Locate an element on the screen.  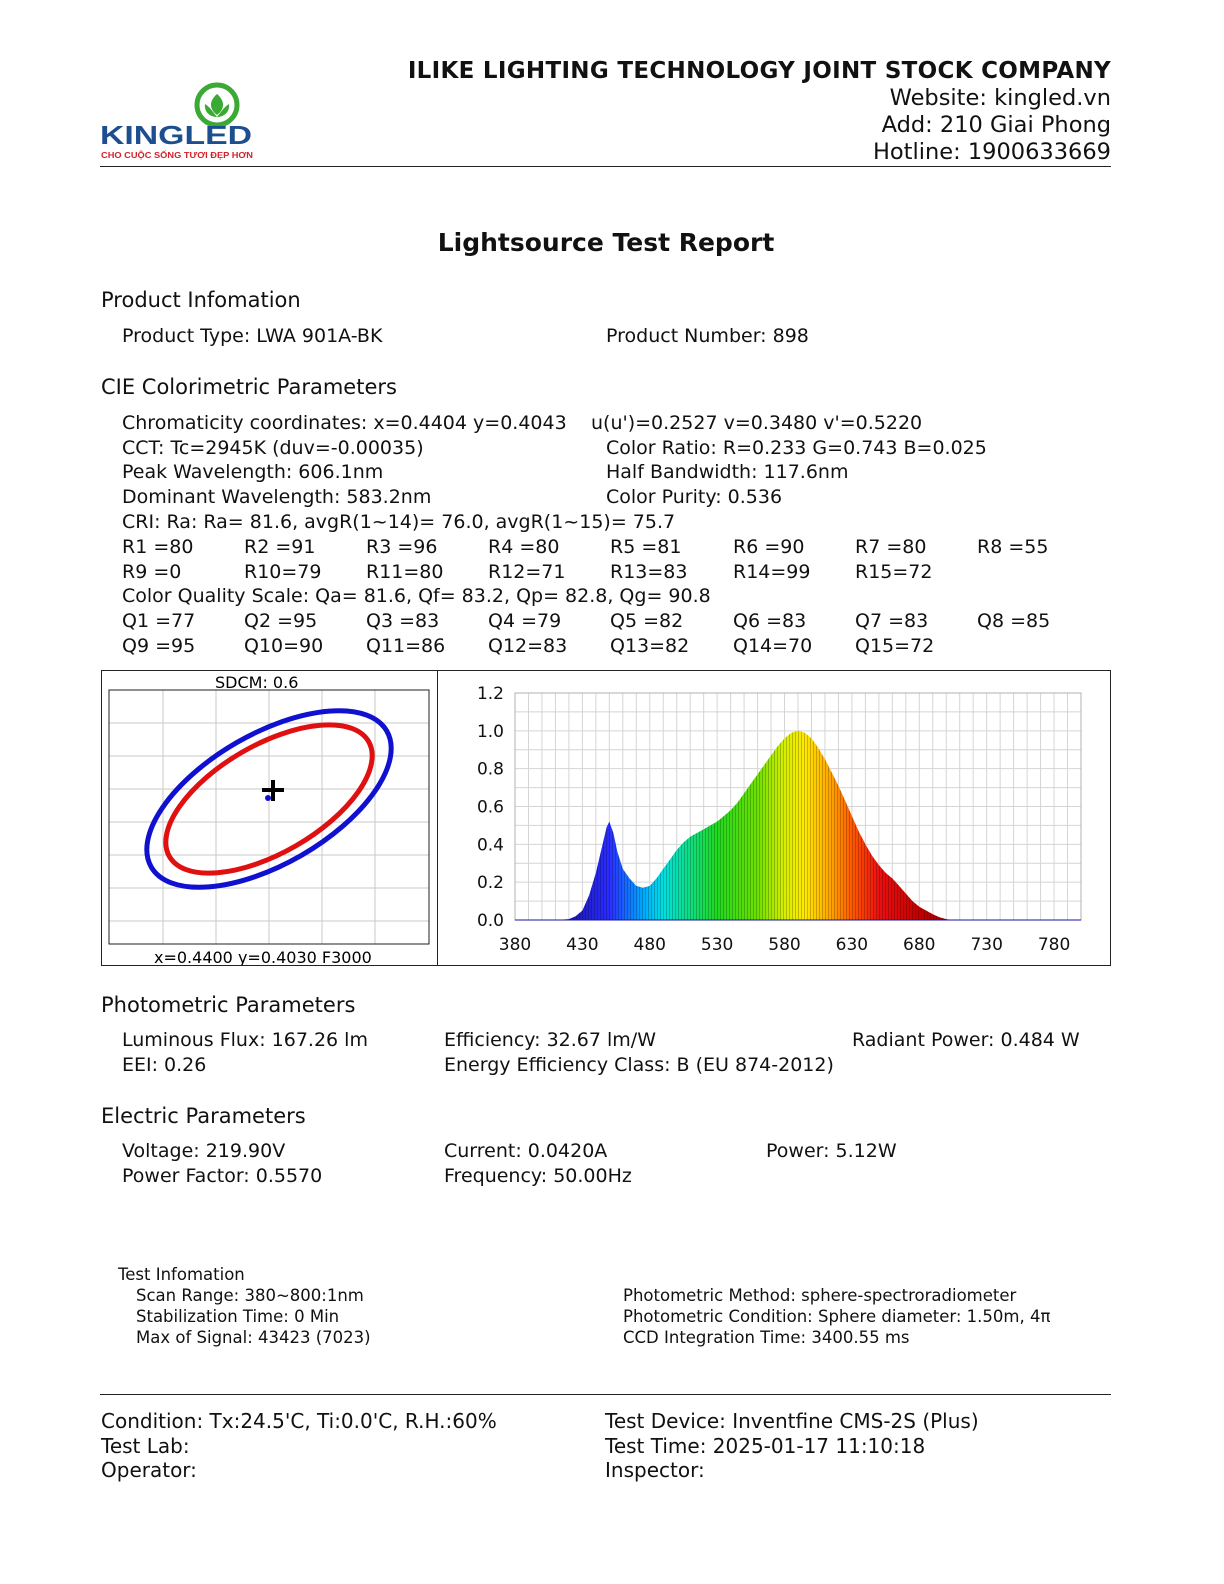
sdcm-footer: x=0.4400 y=0.4030 F3000 is located at coordinates (263, 956).